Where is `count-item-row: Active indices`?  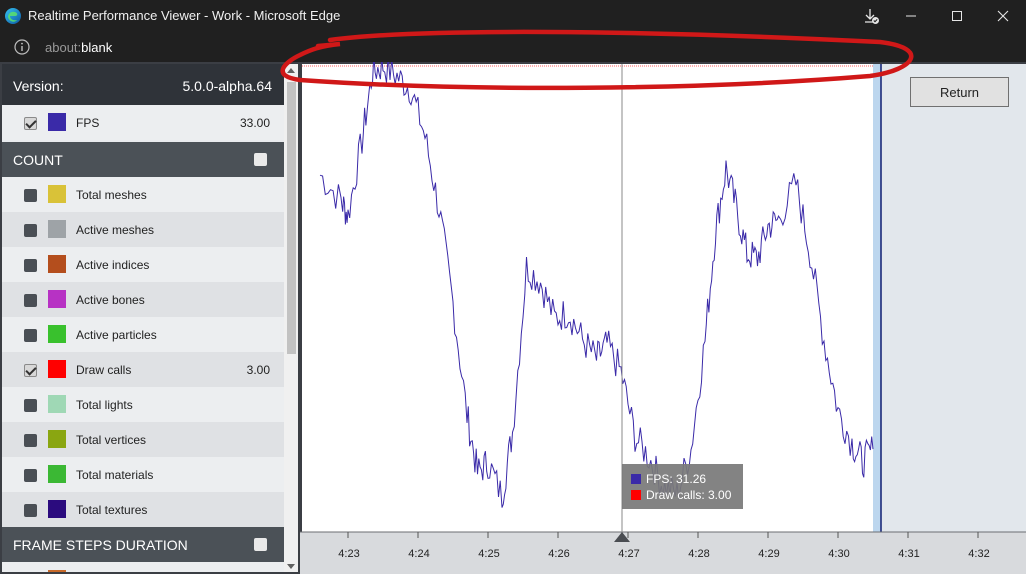
count-item-row: Active indices is located at coordinates (143, 264).